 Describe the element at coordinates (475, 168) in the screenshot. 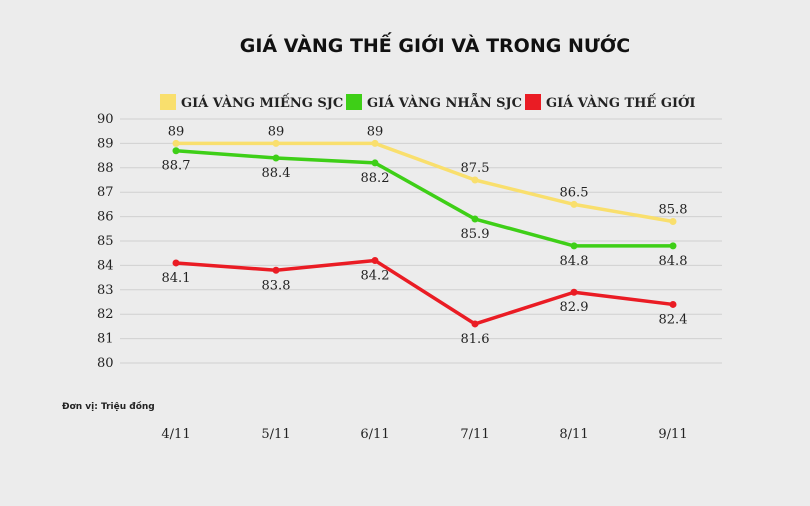

I see `data-label: 87.5` at that location.